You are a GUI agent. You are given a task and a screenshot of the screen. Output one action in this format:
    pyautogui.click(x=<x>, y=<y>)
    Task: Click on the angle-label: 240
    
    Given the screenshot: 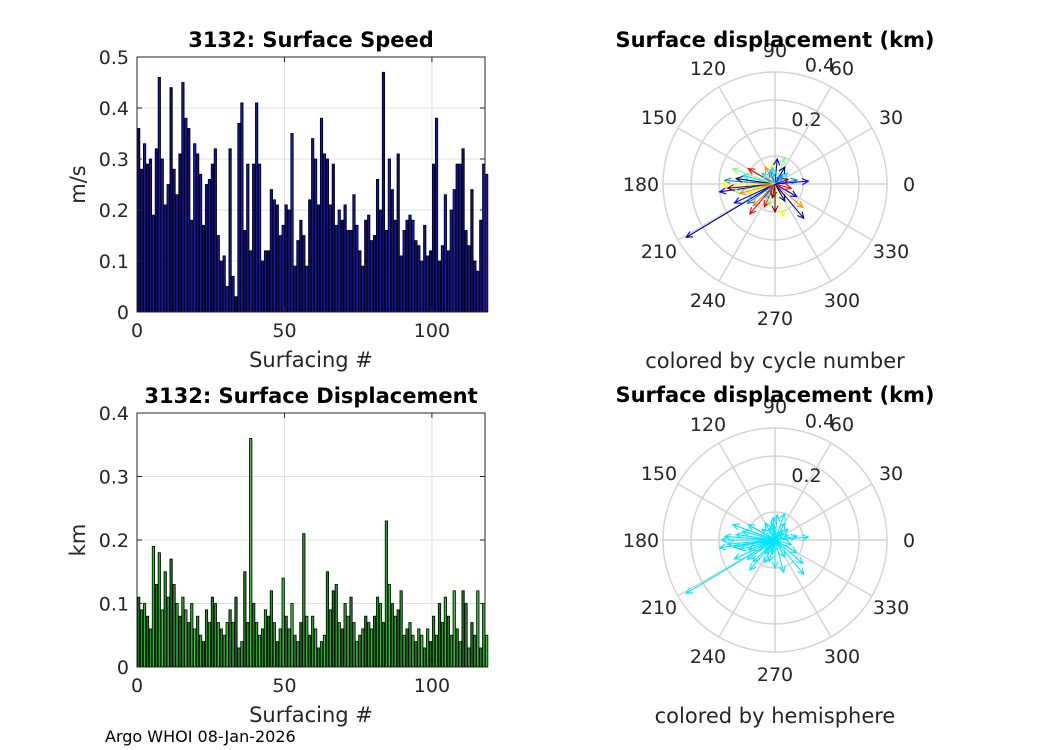 What is the action you would take?
    pyautogui.click(x=708, y=657)
    